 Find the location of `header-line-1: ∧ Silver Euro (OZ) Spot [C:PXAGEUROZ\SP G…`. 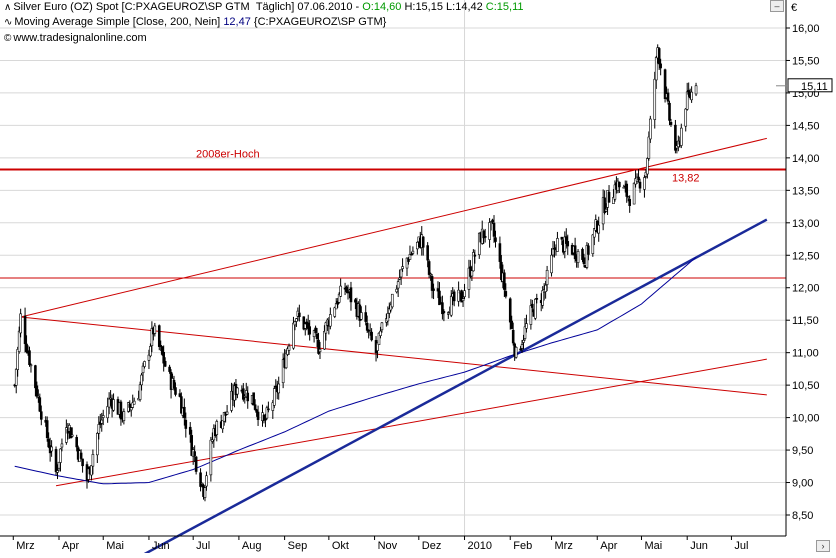

header-line-1: ∧ Silver Euro (OZ) Spot [C:PXAGEUROZ\SP G… is located at coordinates (264, 7).